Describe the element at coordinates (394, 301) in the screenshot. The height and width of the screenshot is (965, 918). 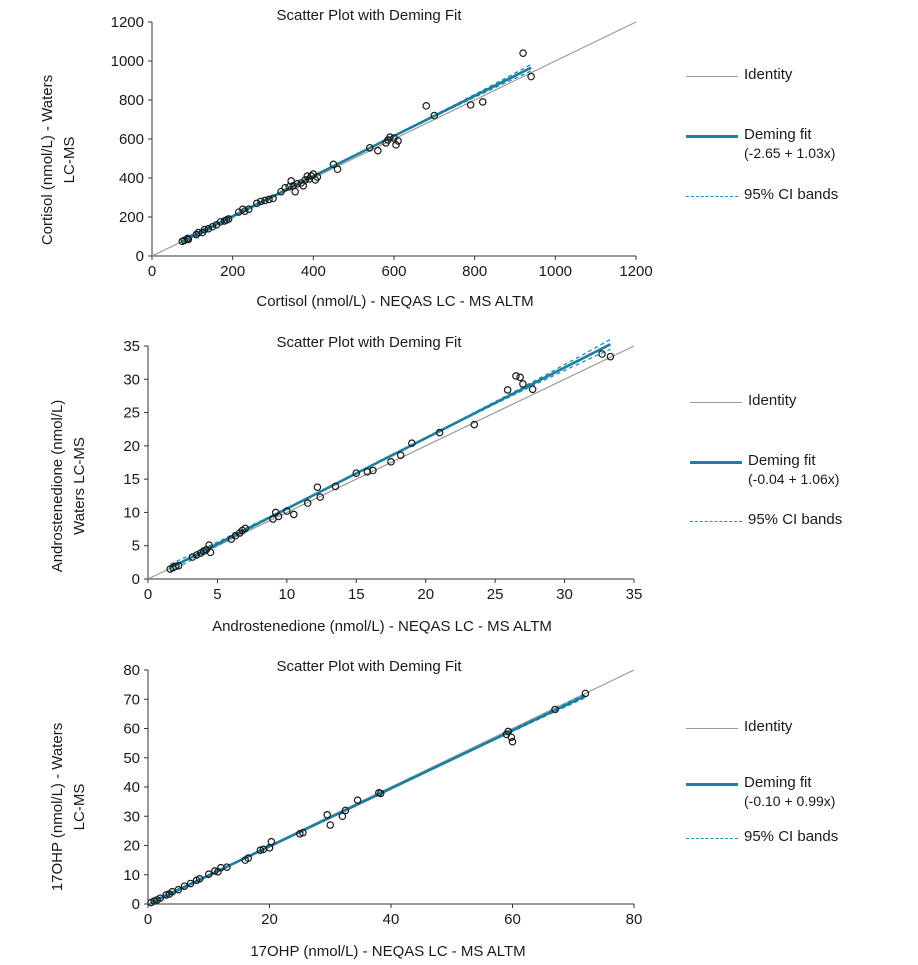
I see `x-axis-label: Cortisol (nmol/L) - NEQAS LC - MS ALTM` at that location.